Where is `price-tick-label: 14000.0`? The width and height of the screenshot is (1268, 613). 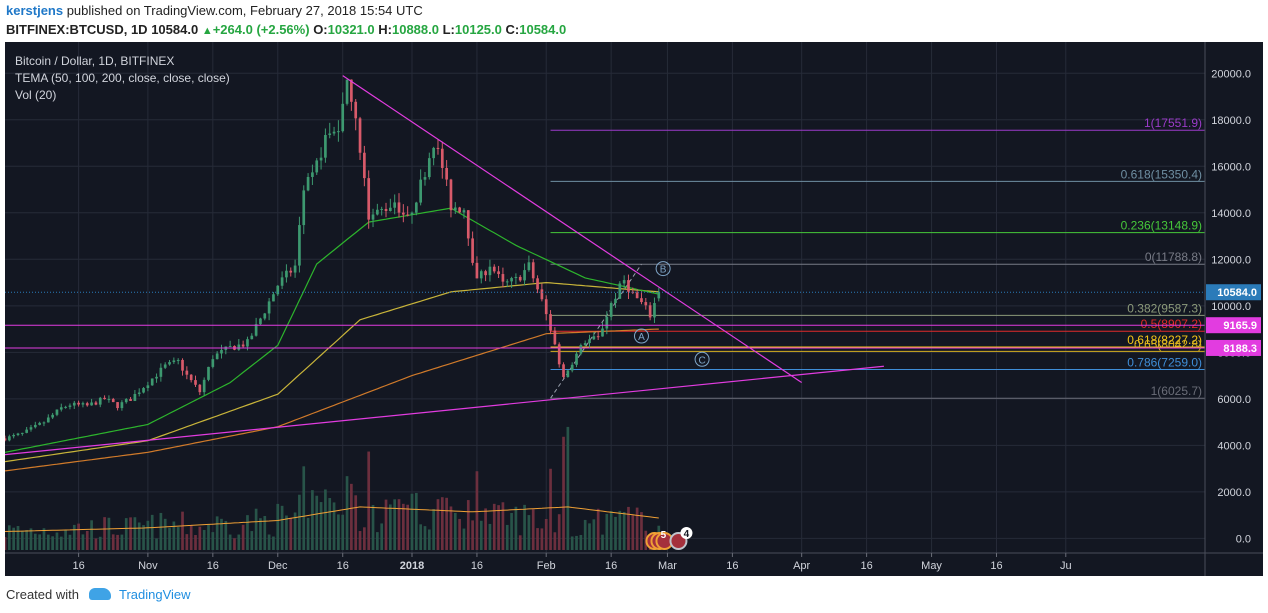 price-tick-label: 14000.0 is located at coordinates (1231, 214).